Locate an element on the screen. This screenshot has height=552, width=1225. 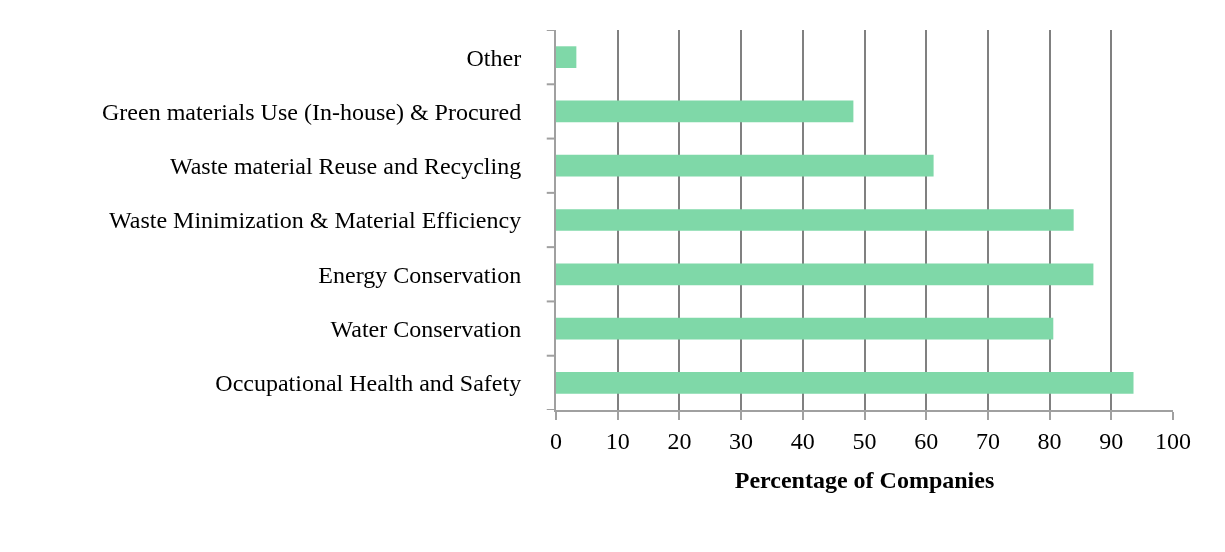
x-tick-label: 60 is located at coordinates (926, 440).